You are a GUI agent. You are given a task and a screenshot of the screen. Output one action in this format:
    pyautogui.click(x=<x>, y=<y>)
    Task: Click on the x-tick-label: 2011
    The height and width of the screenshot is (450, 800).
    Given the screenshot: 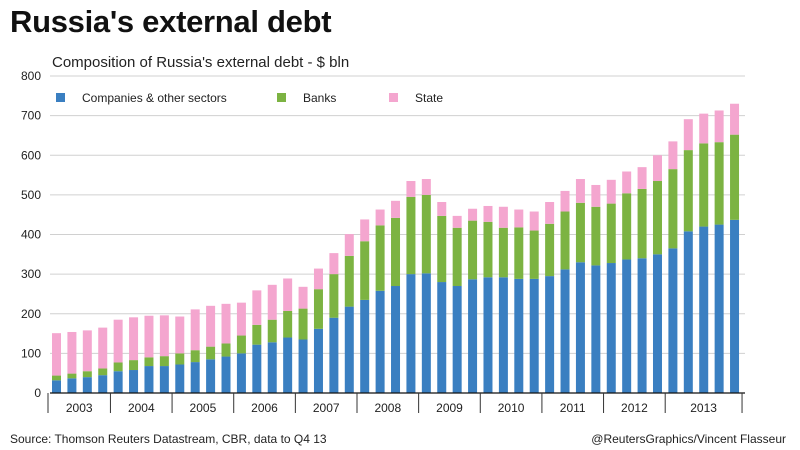 What is the action you would take?
    pyautogui.click(x=573, y=408)
    